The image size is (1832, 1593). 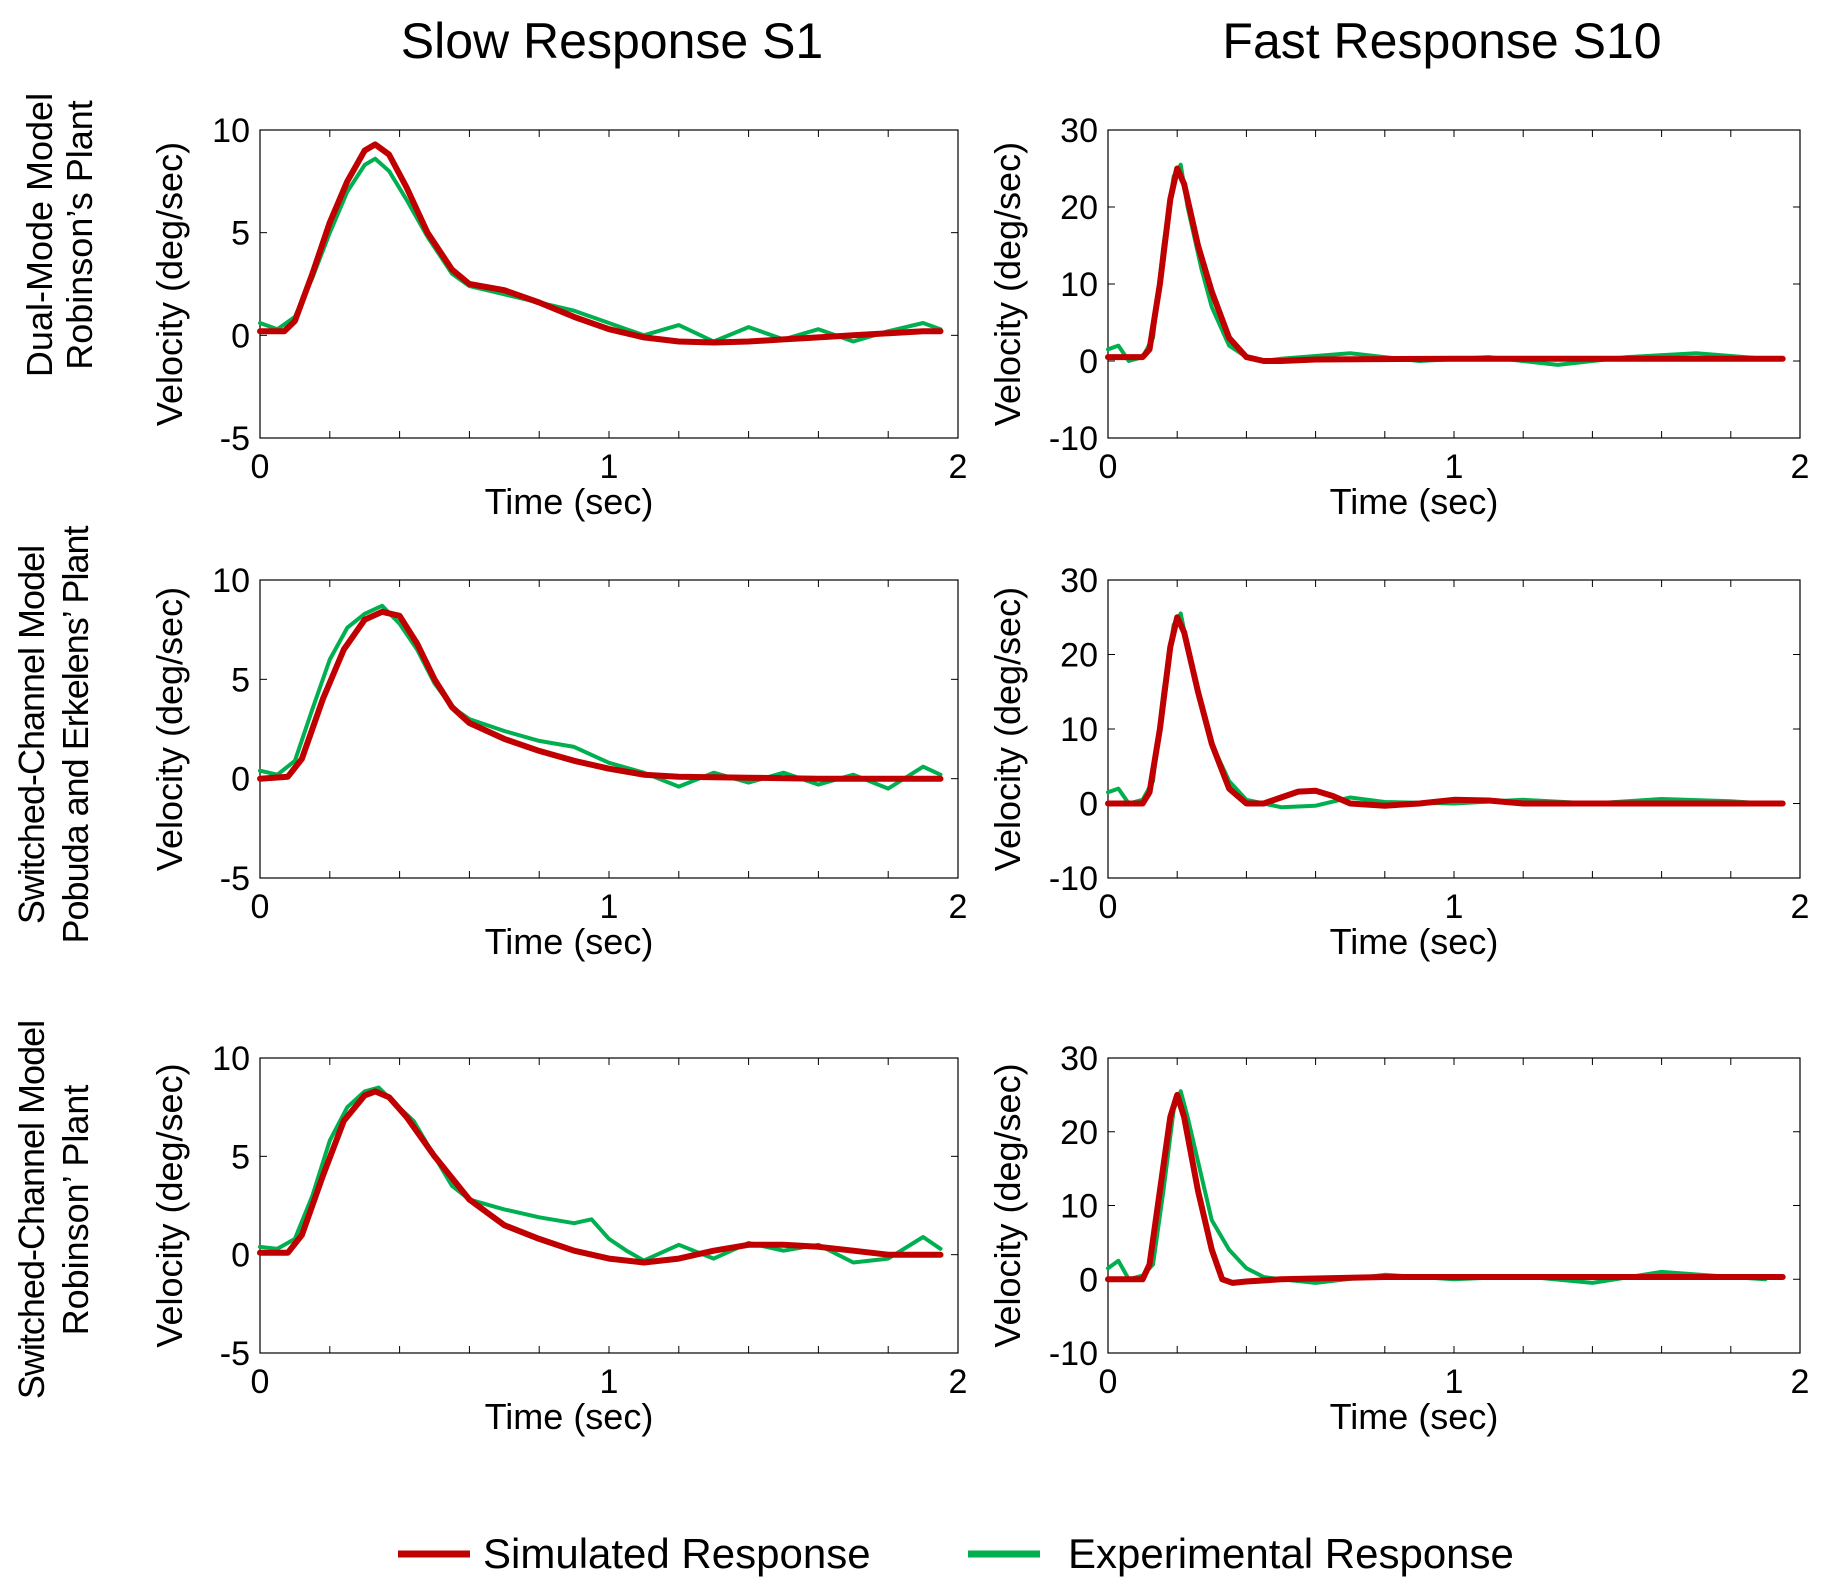 I want to click on row-title-1-line2: Robinson’s Plant, so click(x=79, y=235).